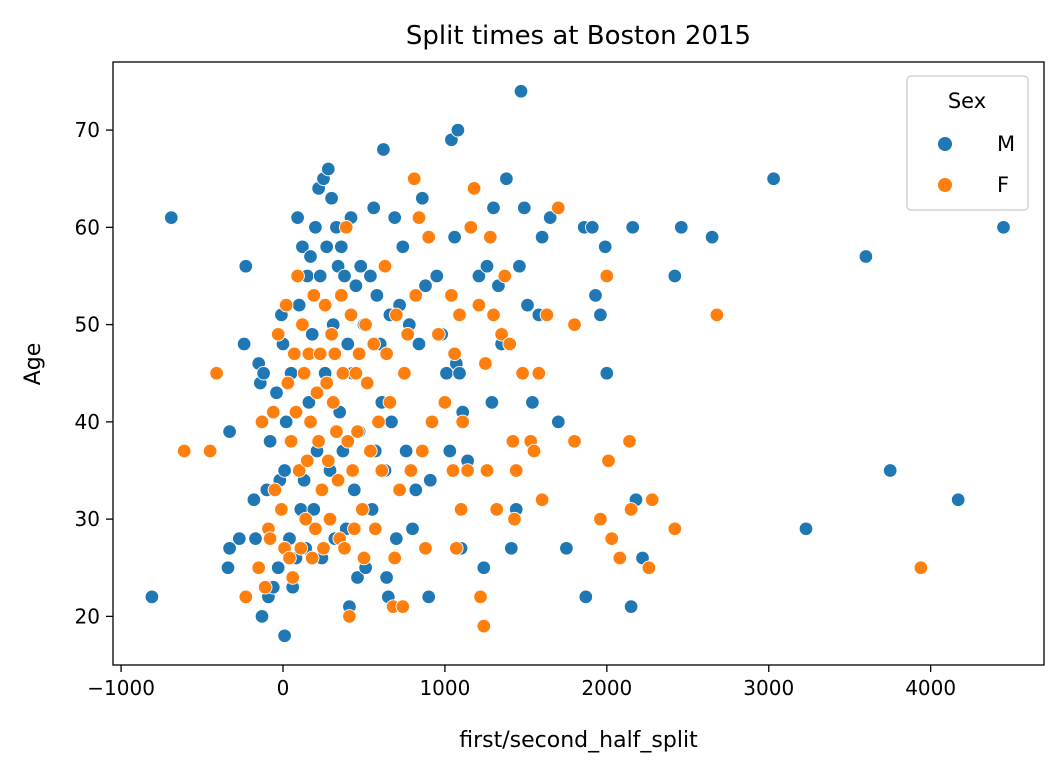 This screenshot has height=774, width=1063. What do you see at coordinates (87, 519) in the screenshot?
I see `y-tick-label: 30` at bounding box center [87, 519].